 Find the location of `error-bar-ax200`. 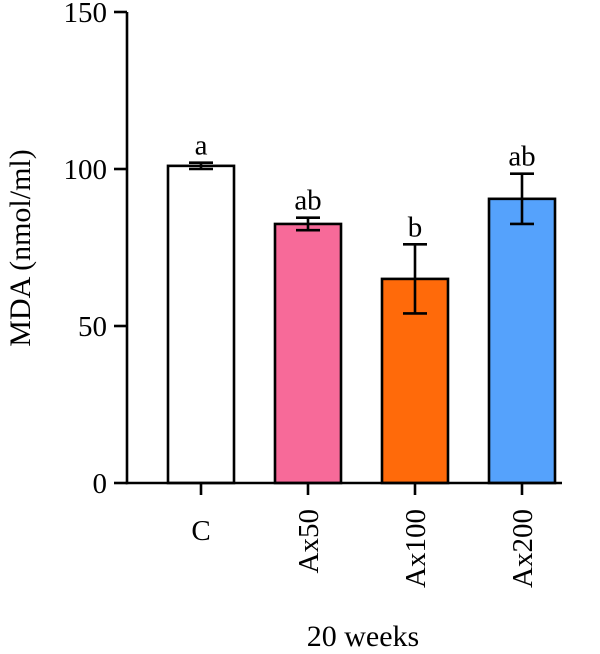

error-bar-ax200 is located at coordinates (522, 199).